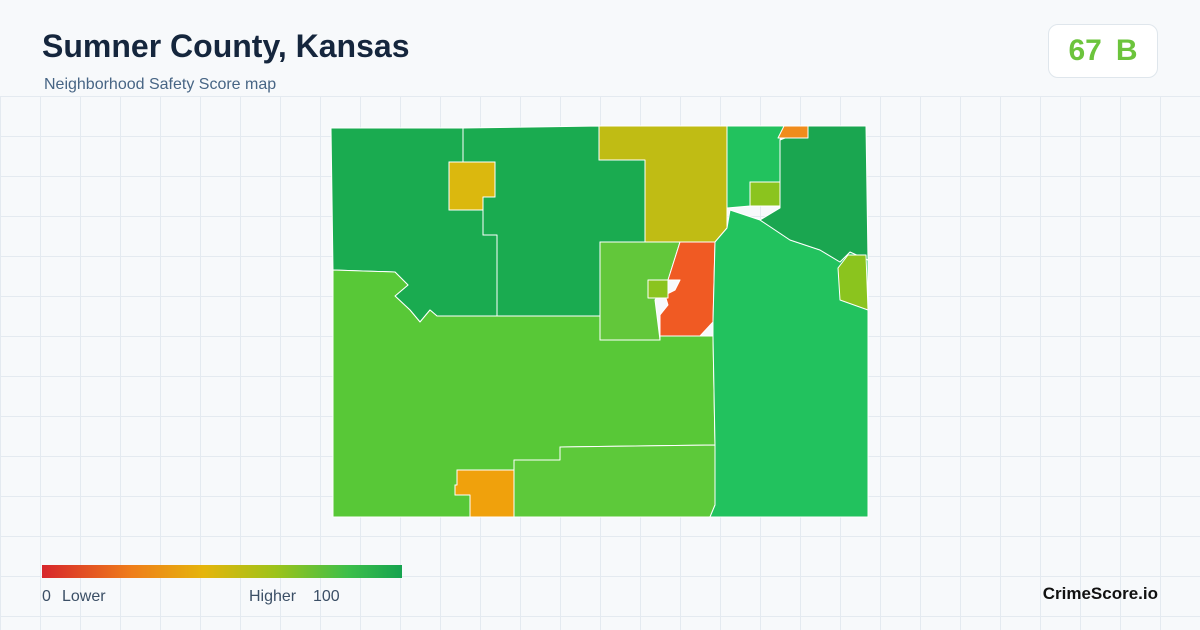 This screenshot has width=1200, height=630. What do you see at coordinates (160, 84) in the screenshot?
I see `subtitle: Neighborhood Safety Score map` at bounding box center [160, 84].